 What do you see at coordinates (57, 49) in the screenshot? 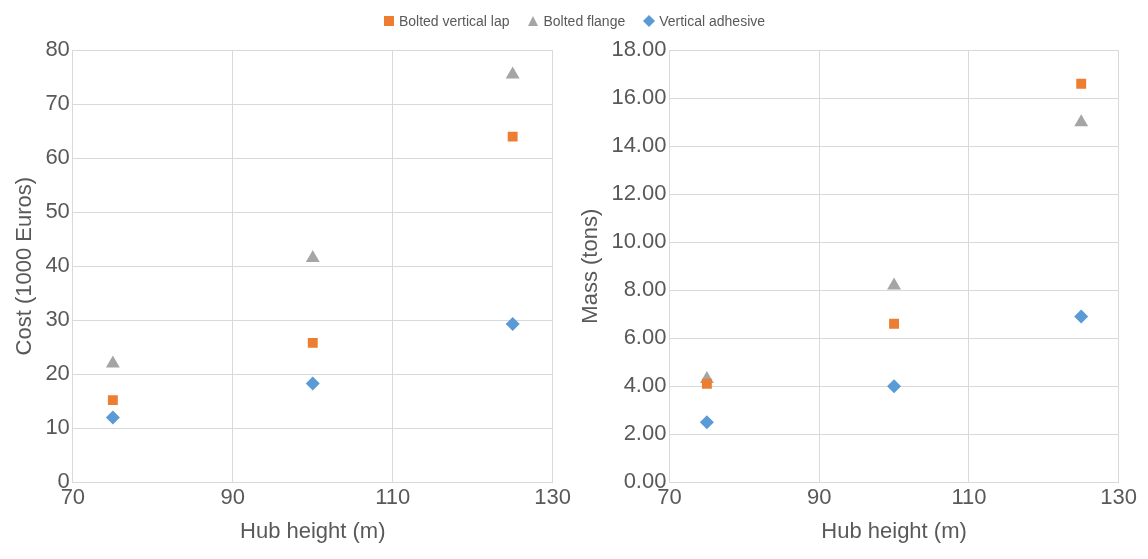
I see `y-tick-label: 80` at bounding box center [57, 49].